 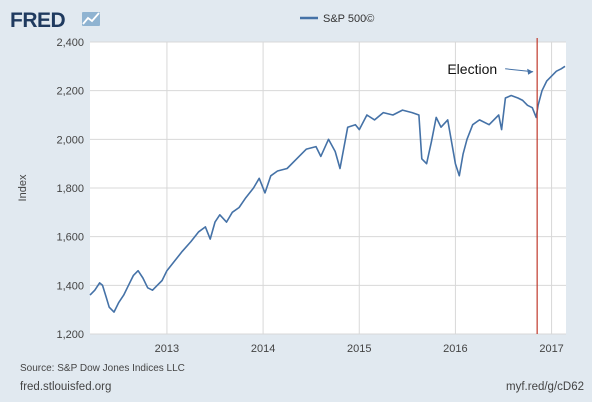 What do you see at coordinates (455, 349) in the screenshot?
I see `x-tick-label: 2016` at bounding box center [455, 349].